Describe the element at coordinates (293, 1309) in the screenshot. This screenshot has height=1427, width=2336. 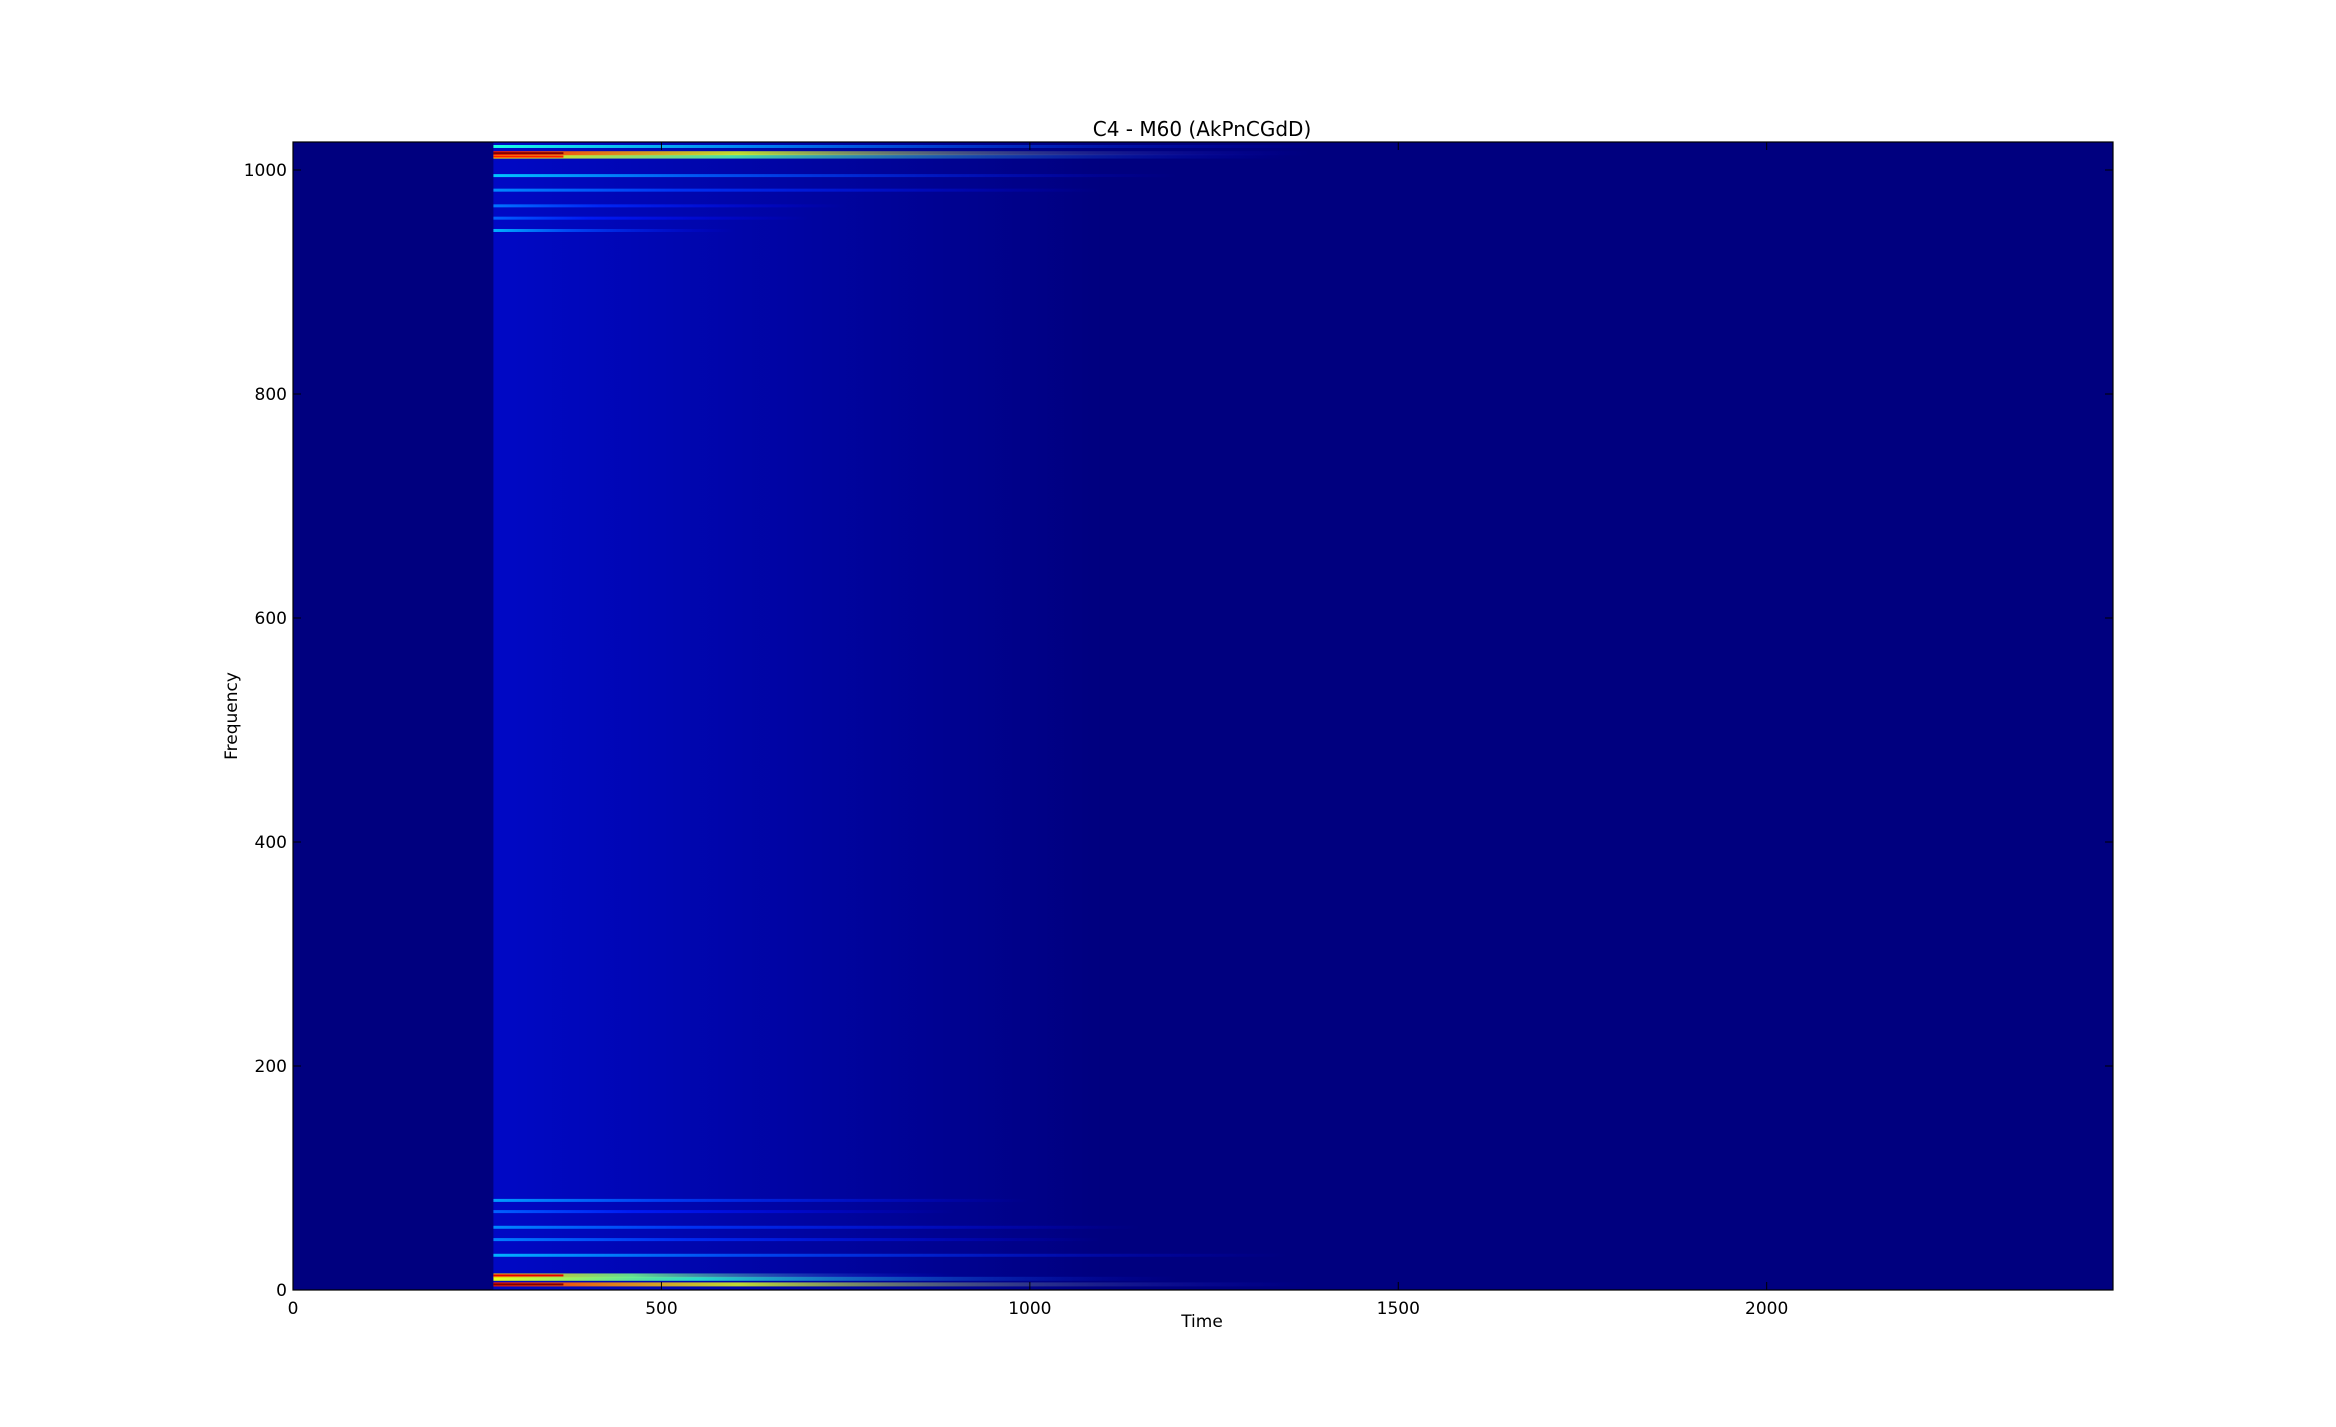
I see `x-tick-label: 0` at that location.